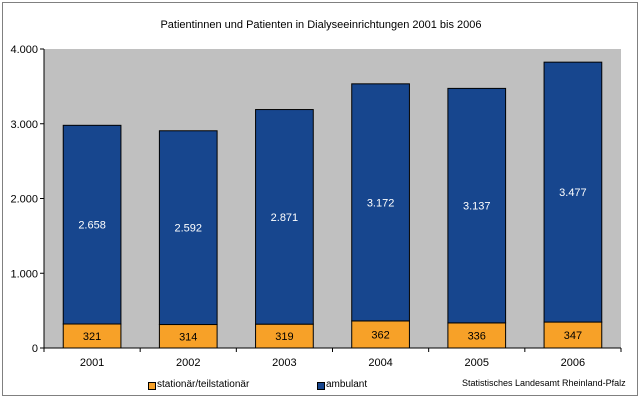  I want to click on data-label-stationaer-2004: 362, so click(380, 335).